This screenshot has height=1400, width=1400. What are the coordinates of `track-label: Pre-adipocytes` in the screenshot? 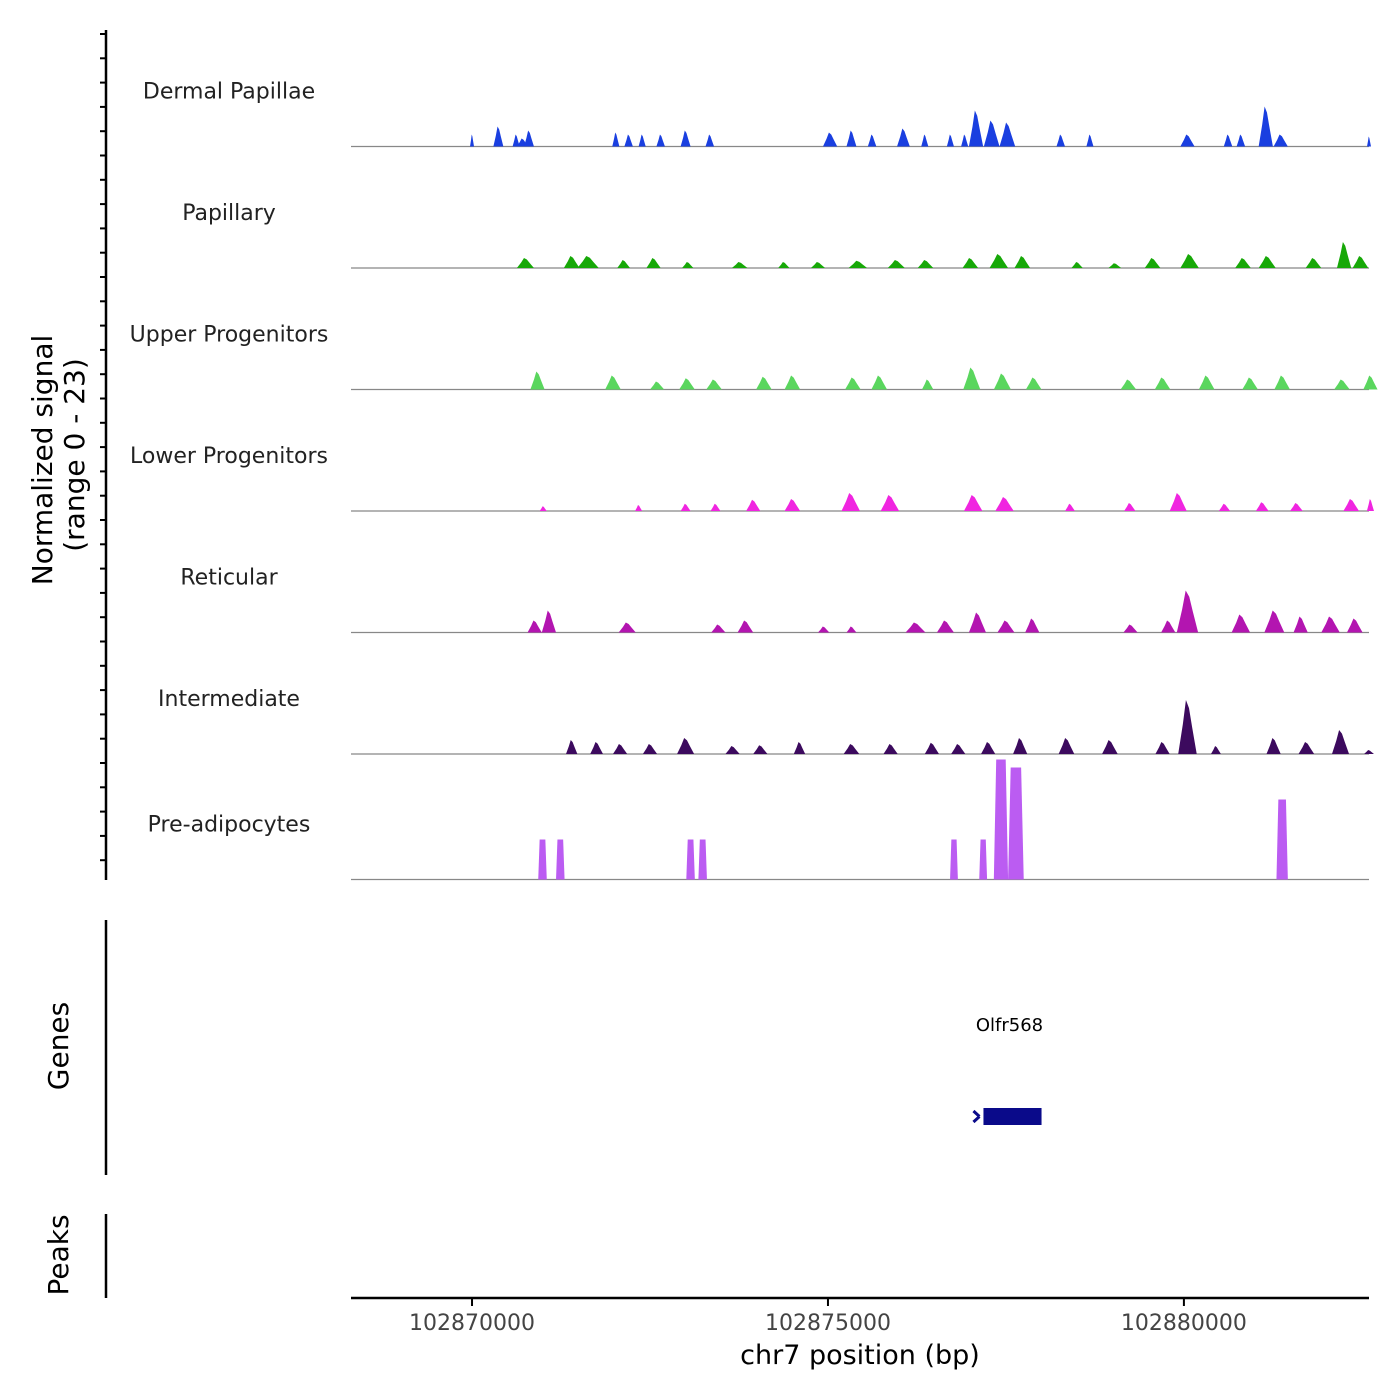 It's located at (229, 825).